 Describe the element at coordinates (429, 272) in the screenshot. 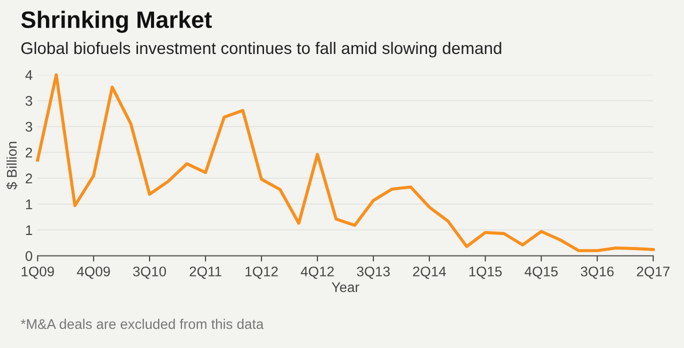

I see `x-tick-label: 2Q14` at that location.